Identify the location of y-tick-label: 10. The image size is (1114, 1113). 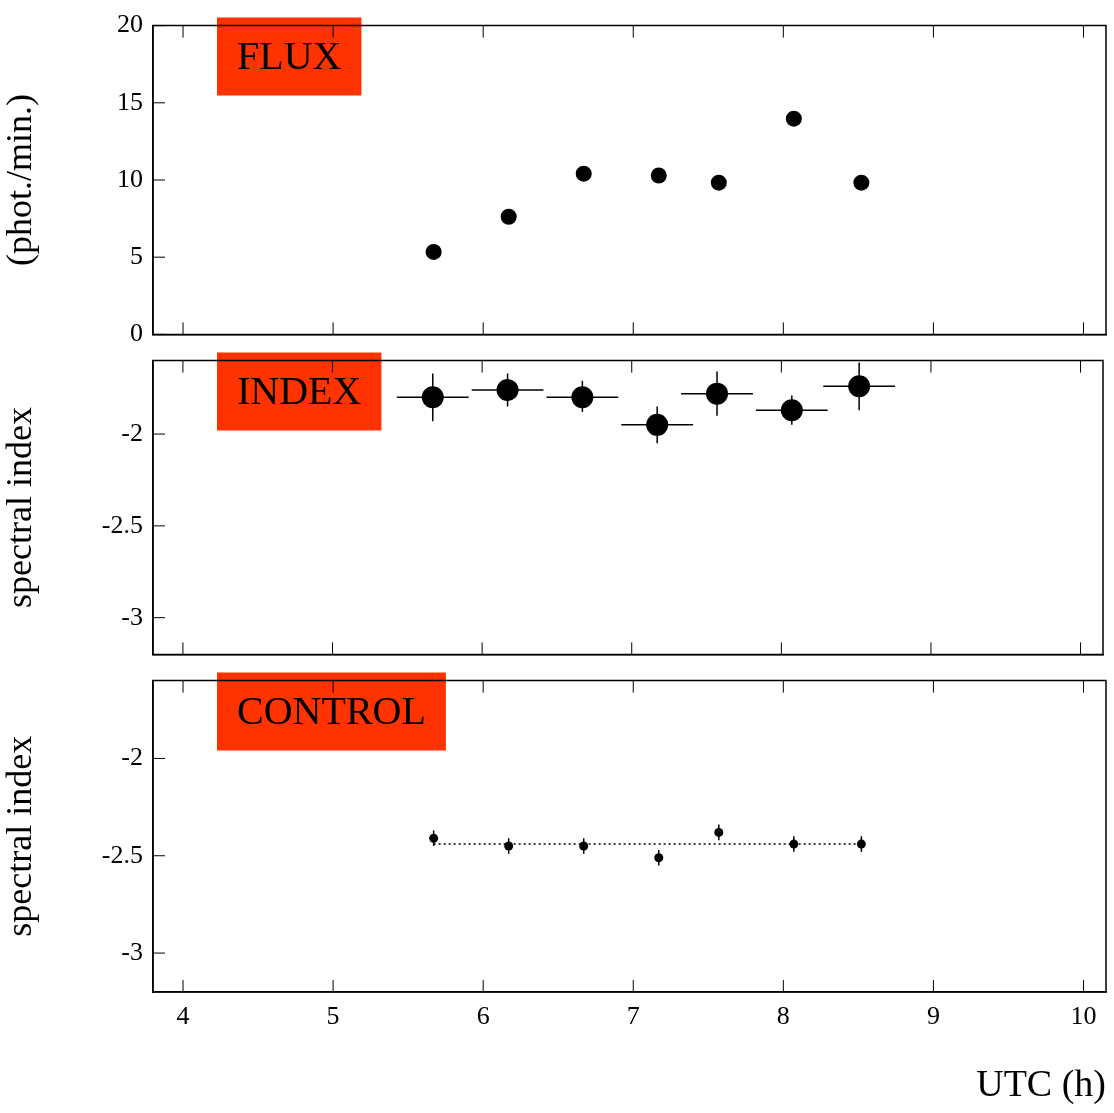
(130, 178).